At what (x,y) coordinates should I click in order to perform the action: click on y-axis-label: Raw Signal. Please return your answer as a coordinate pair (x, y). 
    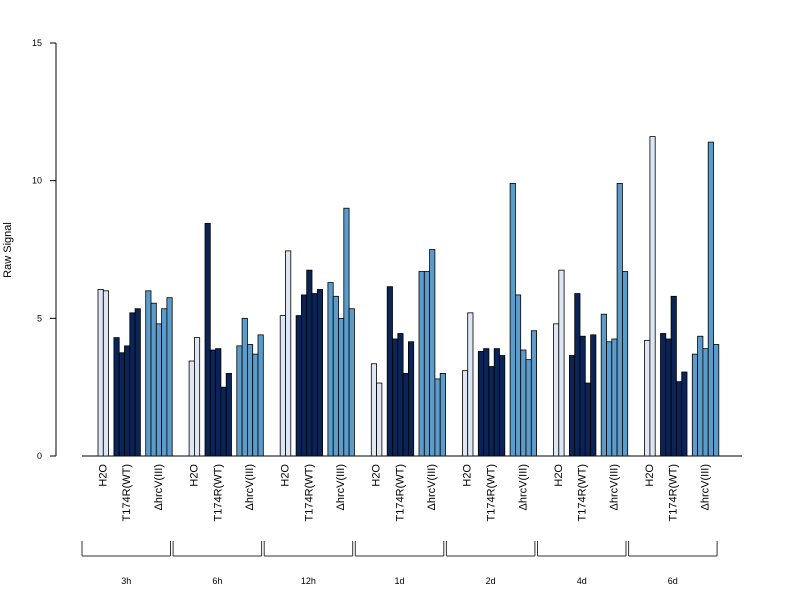
    Looking at the image, I should click on (8, 250).